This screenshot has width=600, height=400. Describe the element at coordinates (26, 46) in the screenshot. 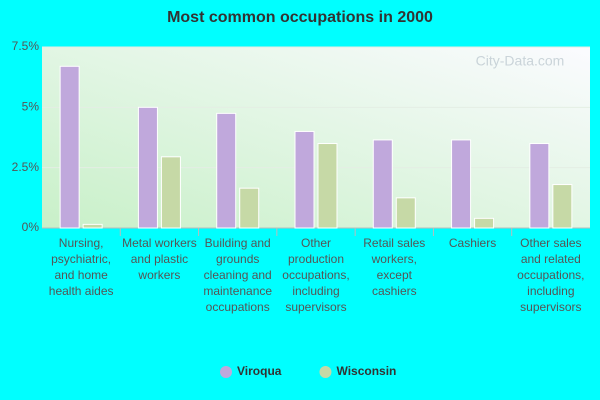

I see `y-tick-label: 7.5%` at that location.